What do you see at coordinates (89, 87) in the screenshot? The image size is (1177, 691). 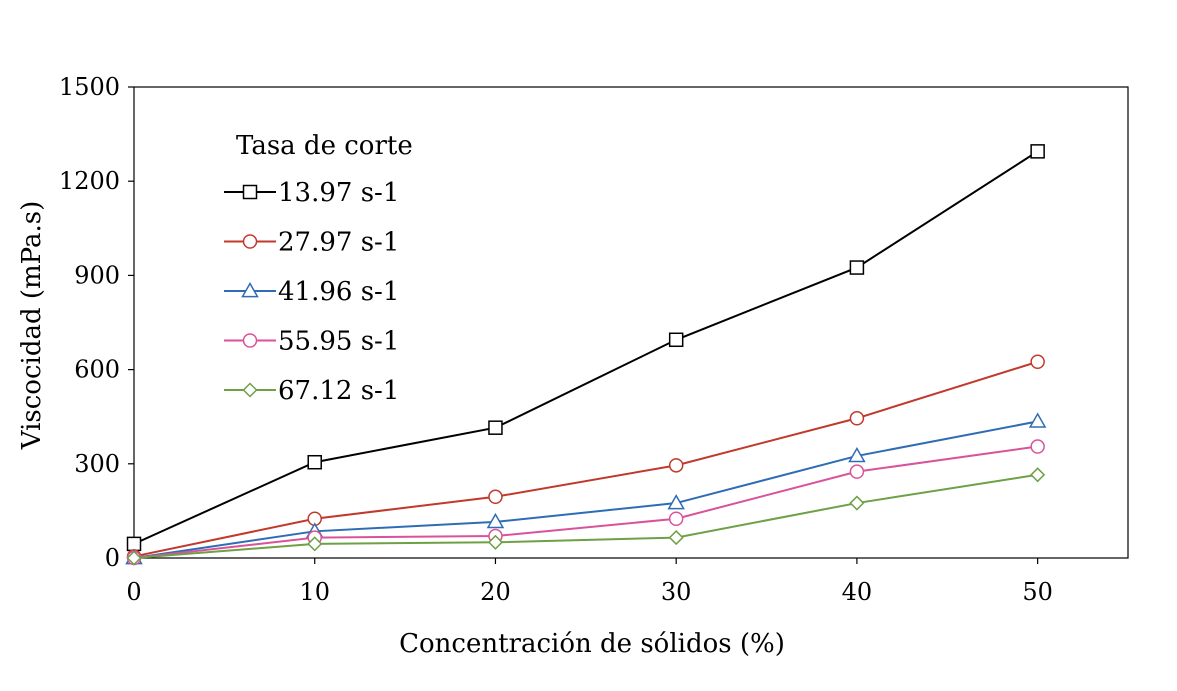 I see `y-tick-label: 1500` at bounding box center [89, 87].